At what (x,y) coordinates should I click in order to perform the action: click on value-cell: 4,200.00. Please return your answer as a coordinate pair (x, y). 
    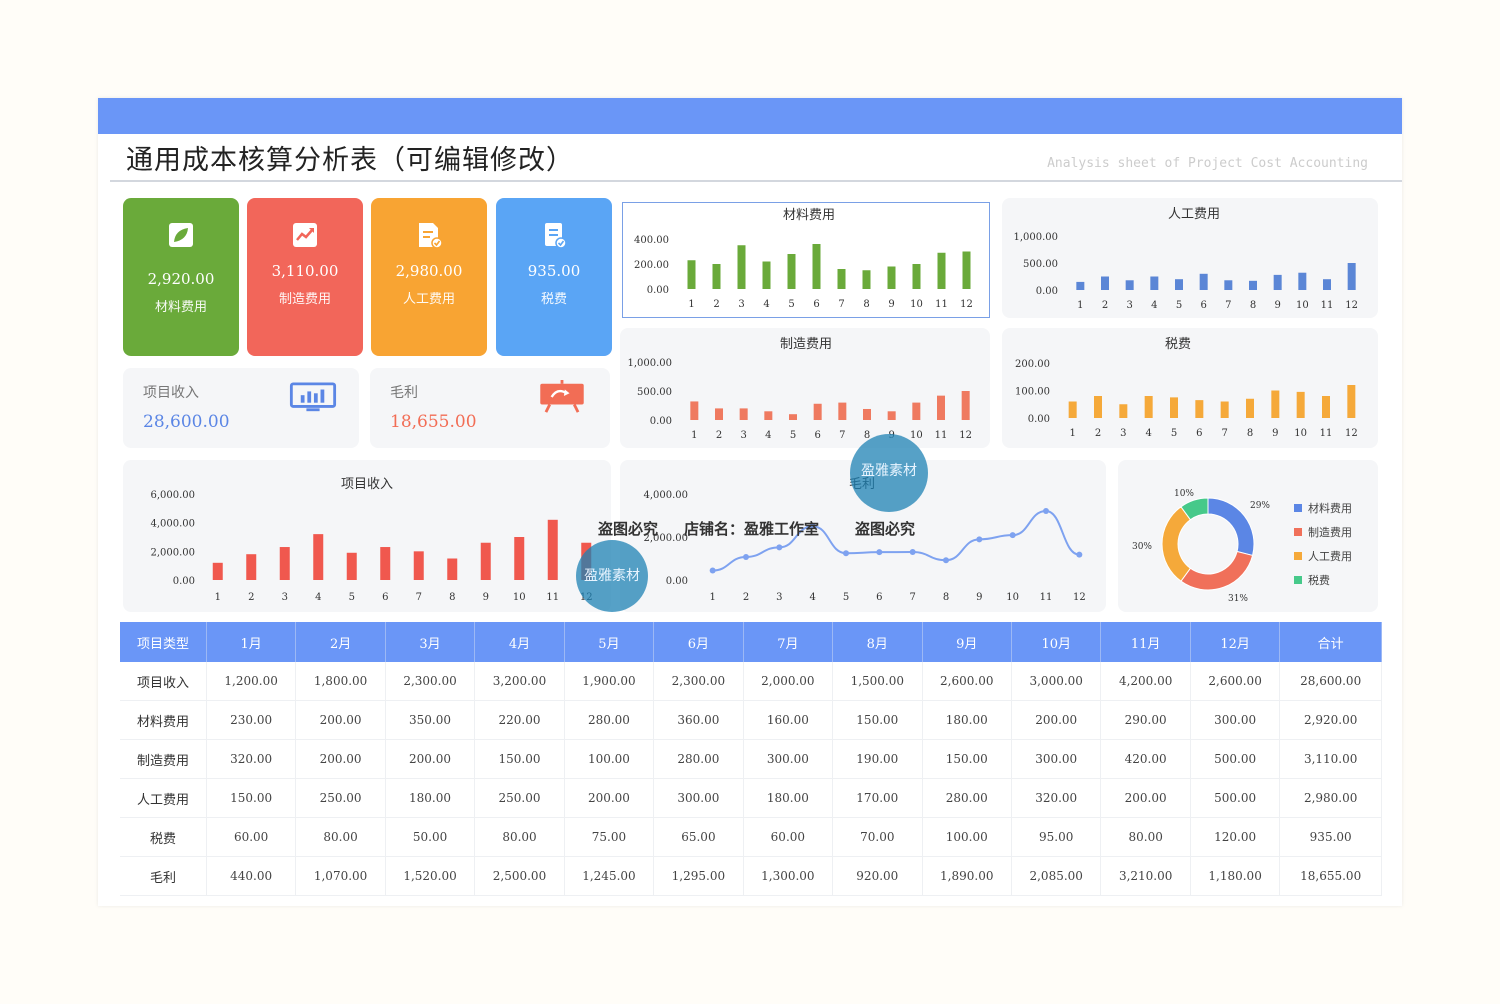
    Looking at the image, I should click on (1145, 681).